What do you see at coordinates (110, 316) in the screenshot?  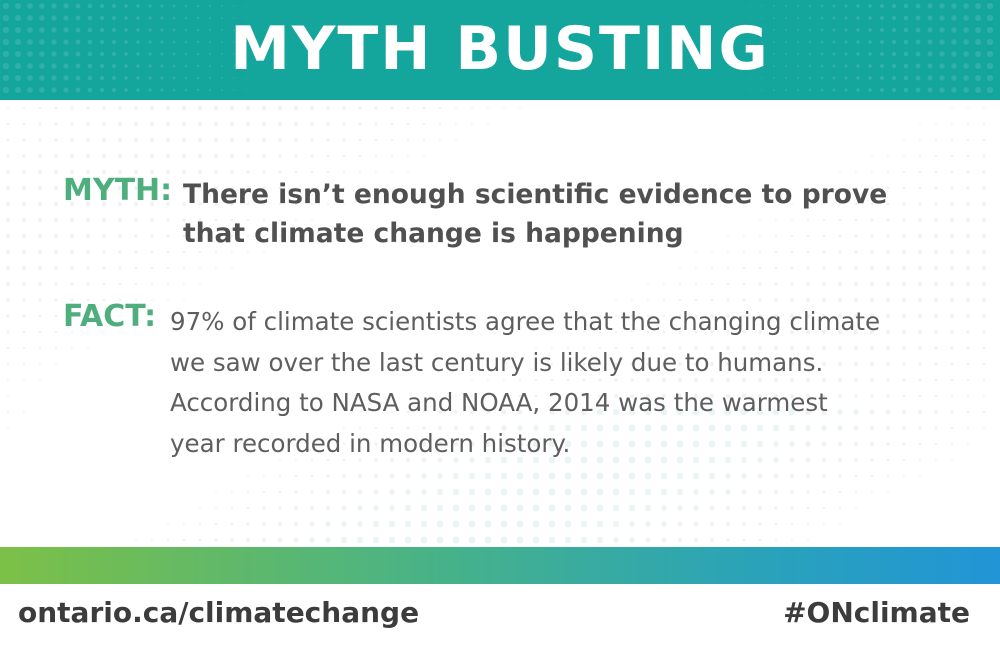 I see `fact-label: FACT:` at bounding box center [110, 316].